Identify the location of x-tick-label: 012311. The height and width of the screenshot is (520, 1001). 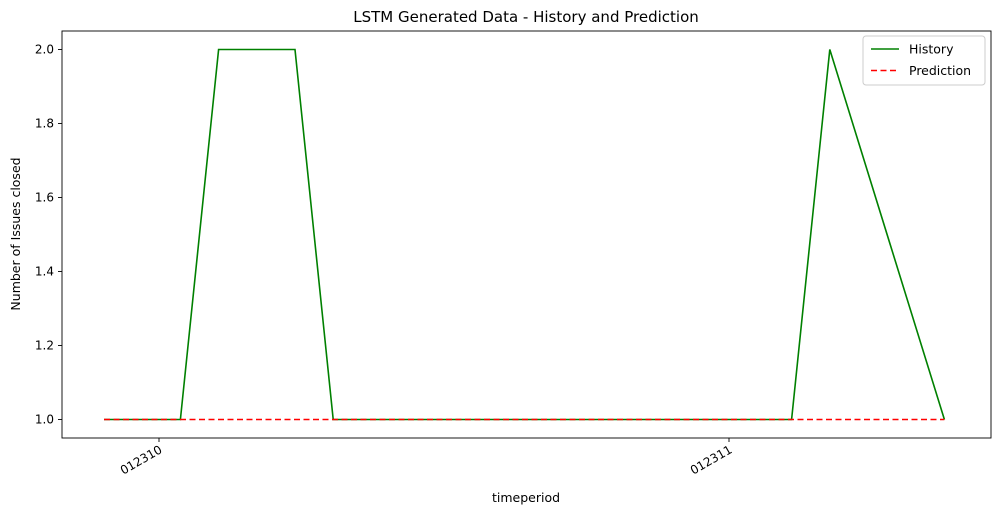
(711, 459).